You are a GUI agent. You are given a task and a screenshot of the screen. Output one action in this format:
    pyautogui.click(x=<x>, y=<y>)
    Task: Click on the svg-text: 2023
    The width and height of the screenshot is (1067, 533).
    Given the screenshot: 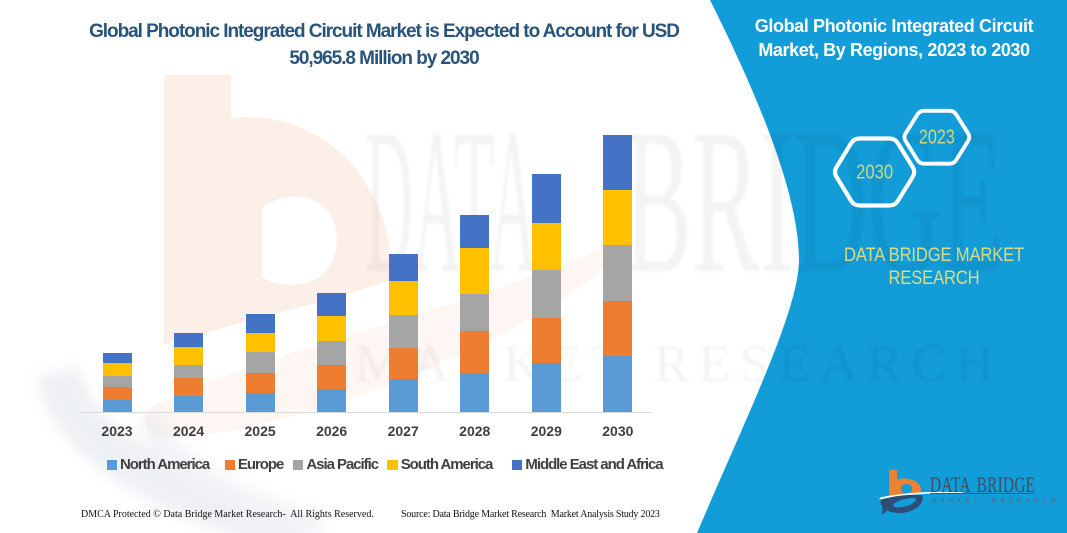 What is the action you would take?
    pyautogui.click(x=937, y=138)
    